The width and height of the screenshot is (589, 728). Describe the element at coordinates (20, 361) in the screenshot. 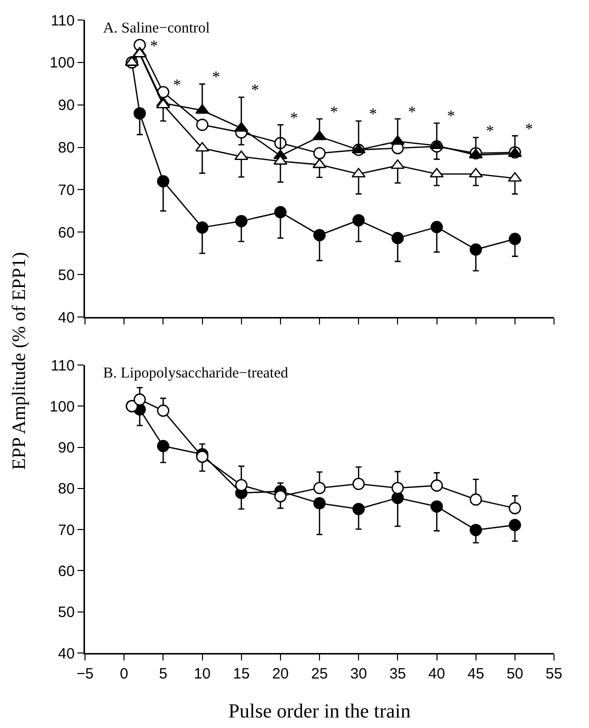

I see `y-axis-title: EPP Amplitude (% of EPP1)` at that location.